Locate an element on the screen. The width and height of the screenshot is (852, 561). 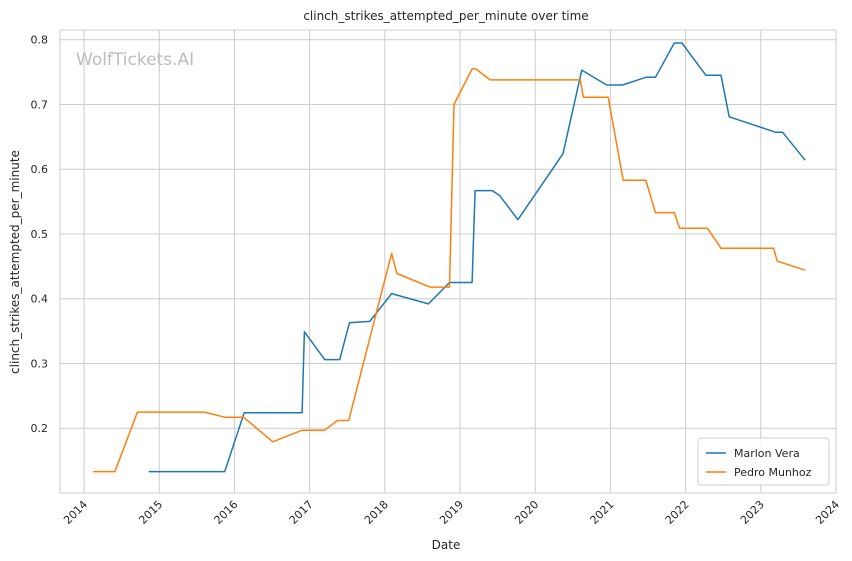
y-tick-label: 0.4 is located at coordinates (40, 299).